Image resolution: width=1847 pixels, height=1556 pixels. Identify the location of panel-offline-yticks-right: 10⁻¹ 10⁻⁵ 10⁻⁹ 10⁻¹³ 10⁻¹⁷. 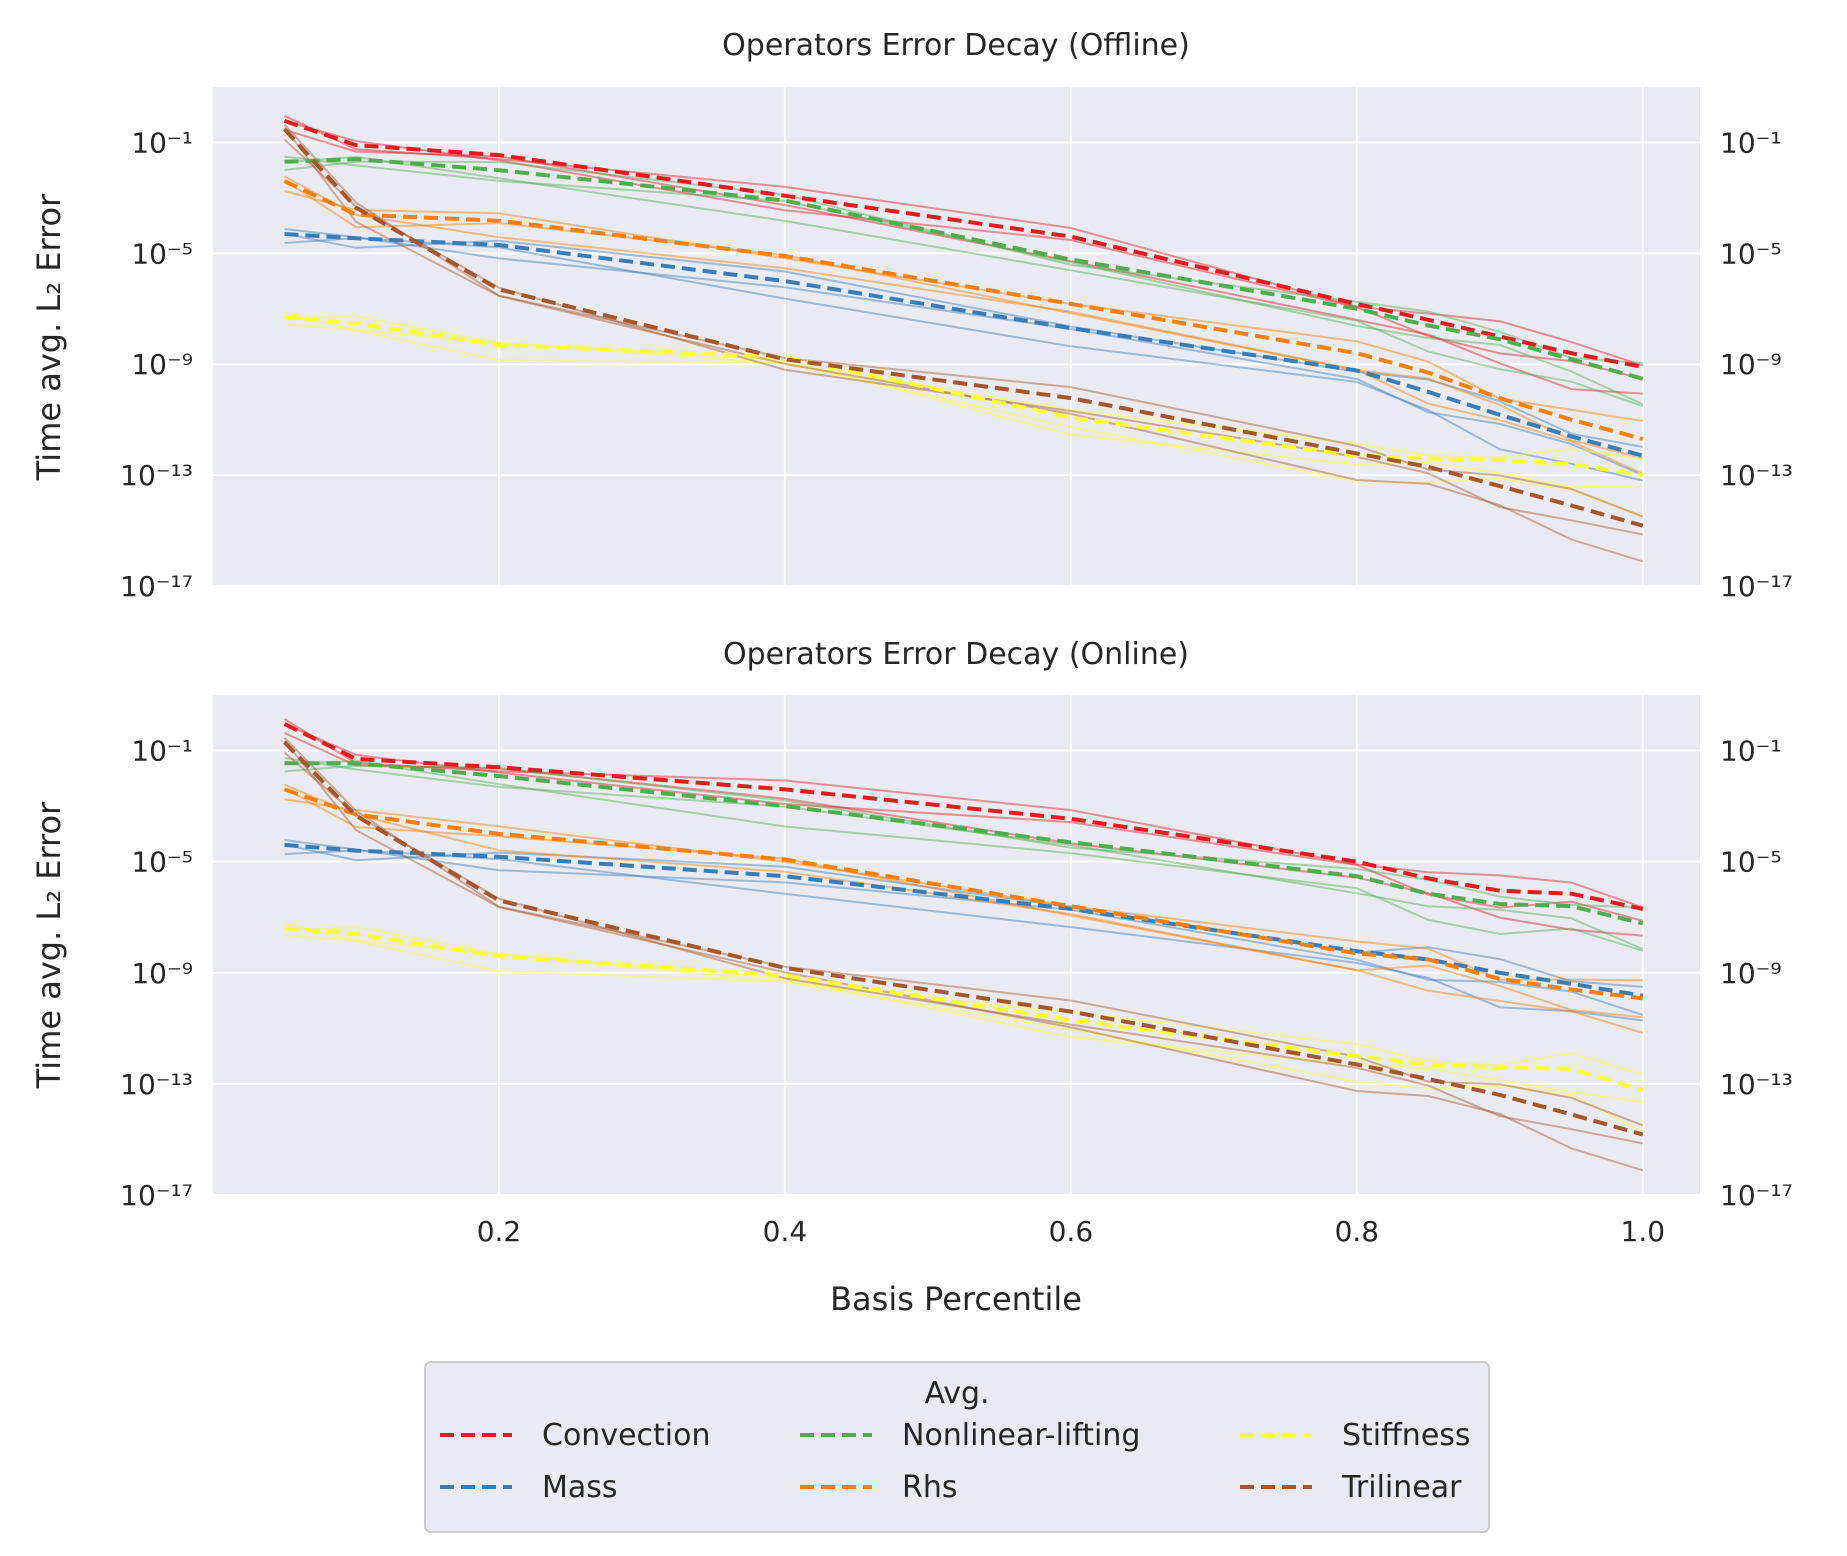
(1756, 364).